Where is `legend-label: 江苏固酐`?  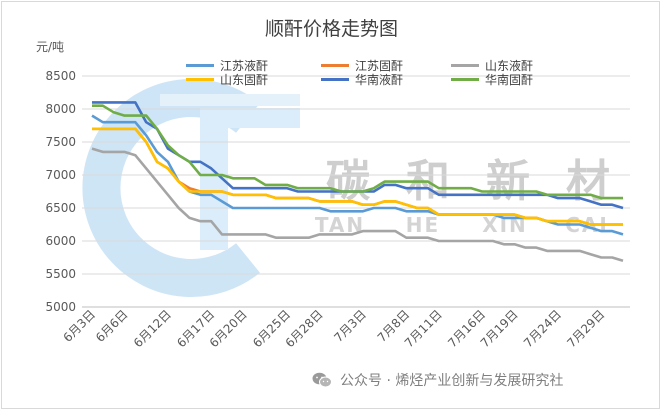
legend-label: 江苏固酐 is located at coordinates (379, 66).